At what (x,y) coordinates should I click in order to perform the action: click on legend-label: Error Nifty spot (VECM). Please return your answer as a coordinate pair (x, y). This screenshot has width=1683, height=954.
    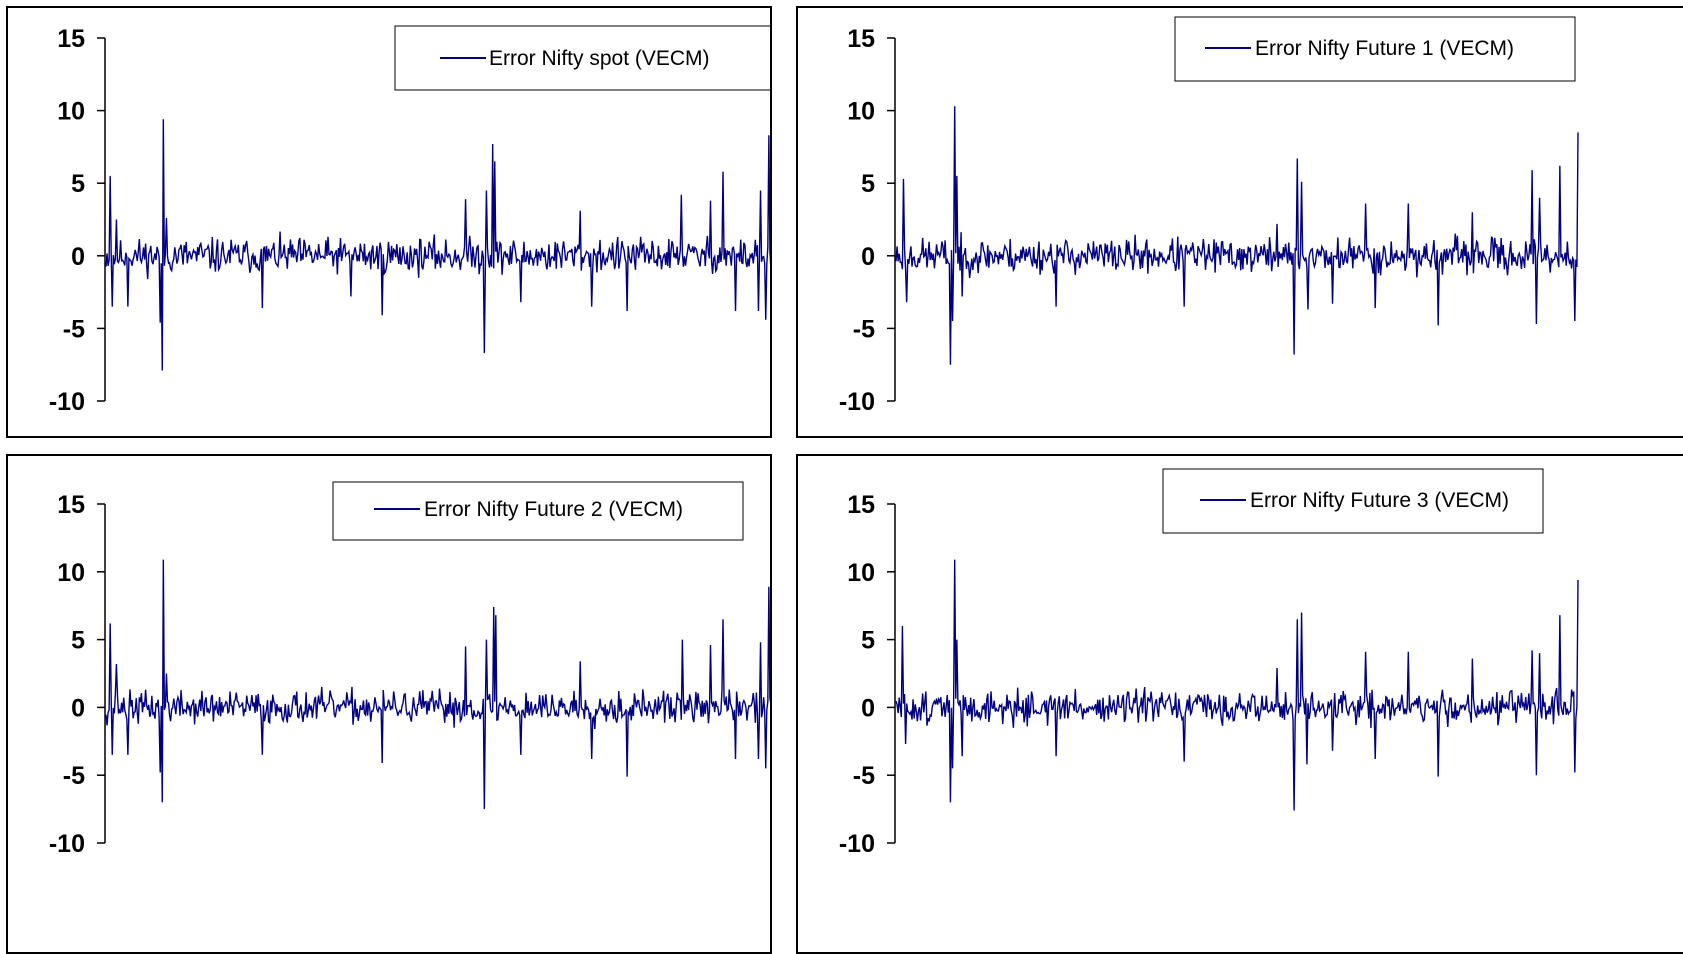
    Looking at the image, I should click on (599, 58).